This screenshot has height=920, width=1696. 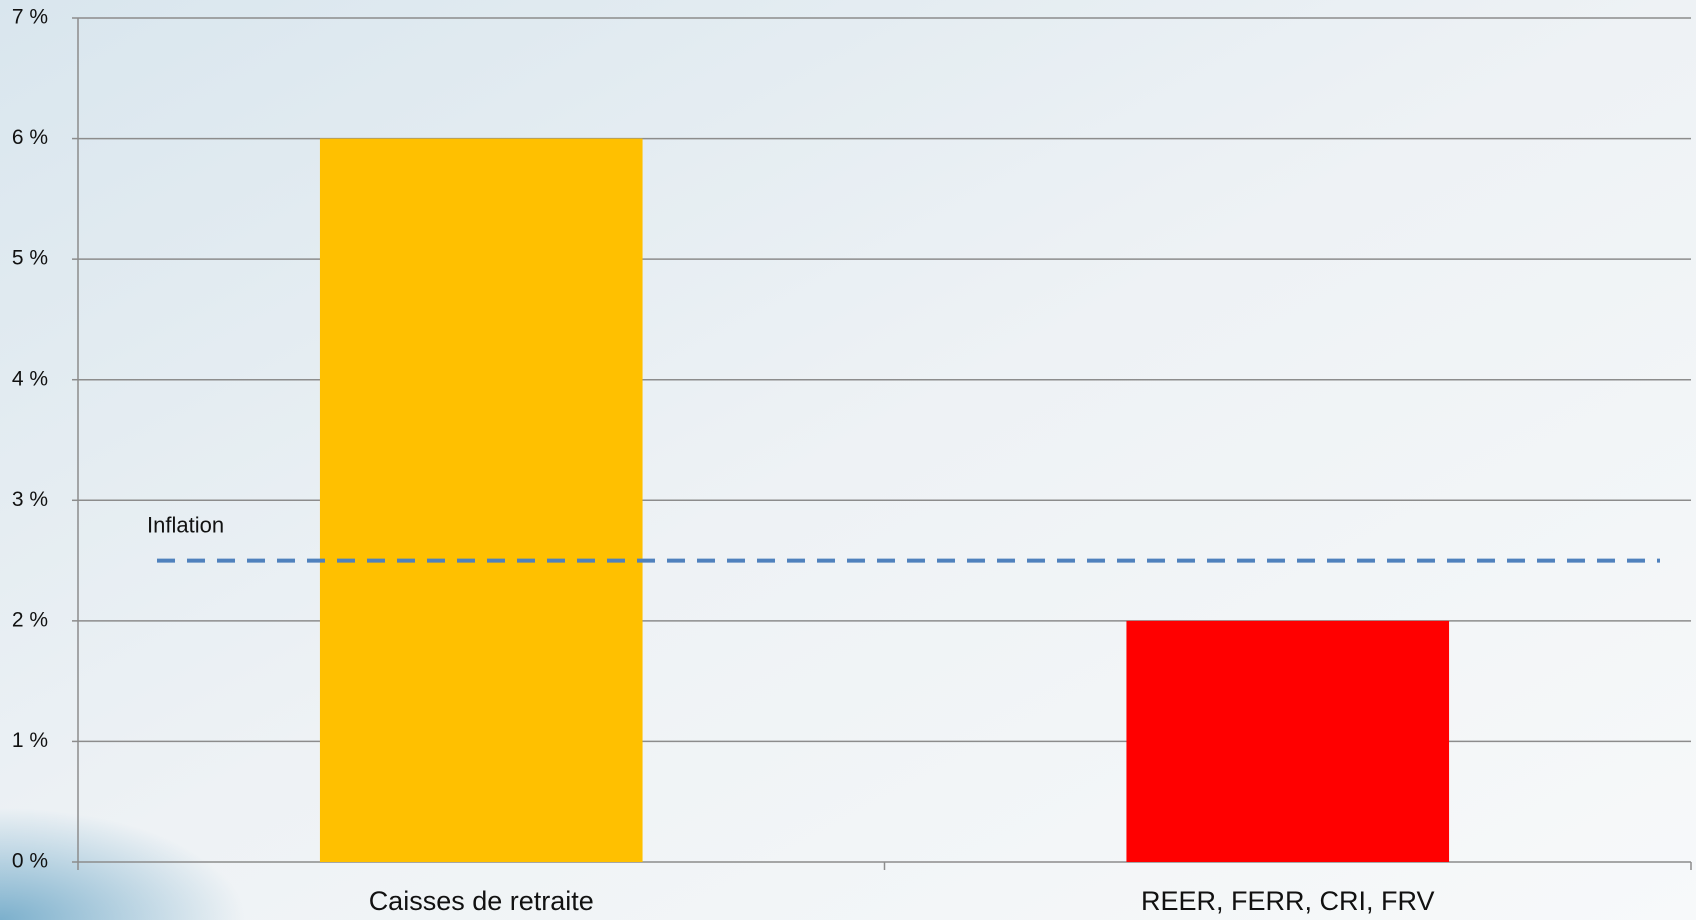 I want to click on x-tick-label: Caisses de retraite, so click(x=481, y=901).